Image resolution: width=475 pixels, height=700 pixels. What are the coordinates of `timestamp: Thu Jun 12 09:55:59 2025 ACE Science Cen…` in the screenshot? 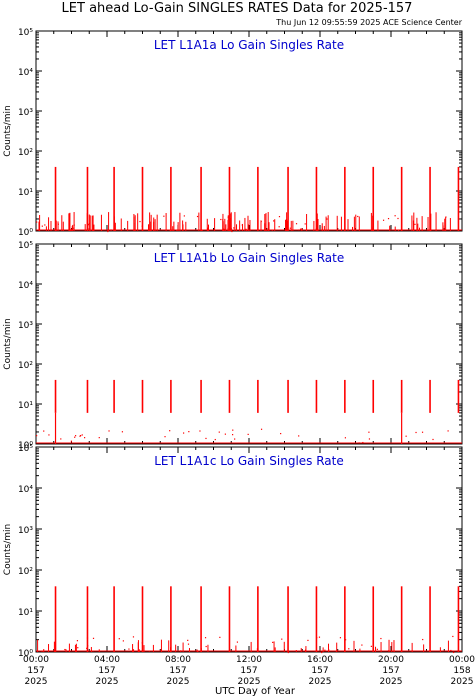 It's located at (368, 22).